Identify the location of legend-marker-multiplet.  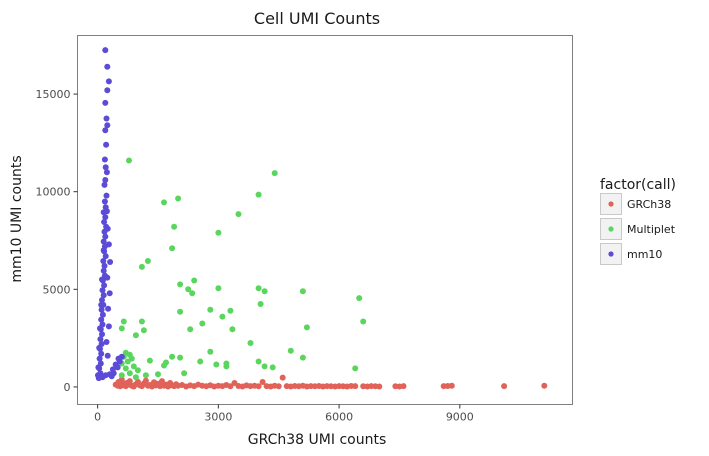
(611, 229).